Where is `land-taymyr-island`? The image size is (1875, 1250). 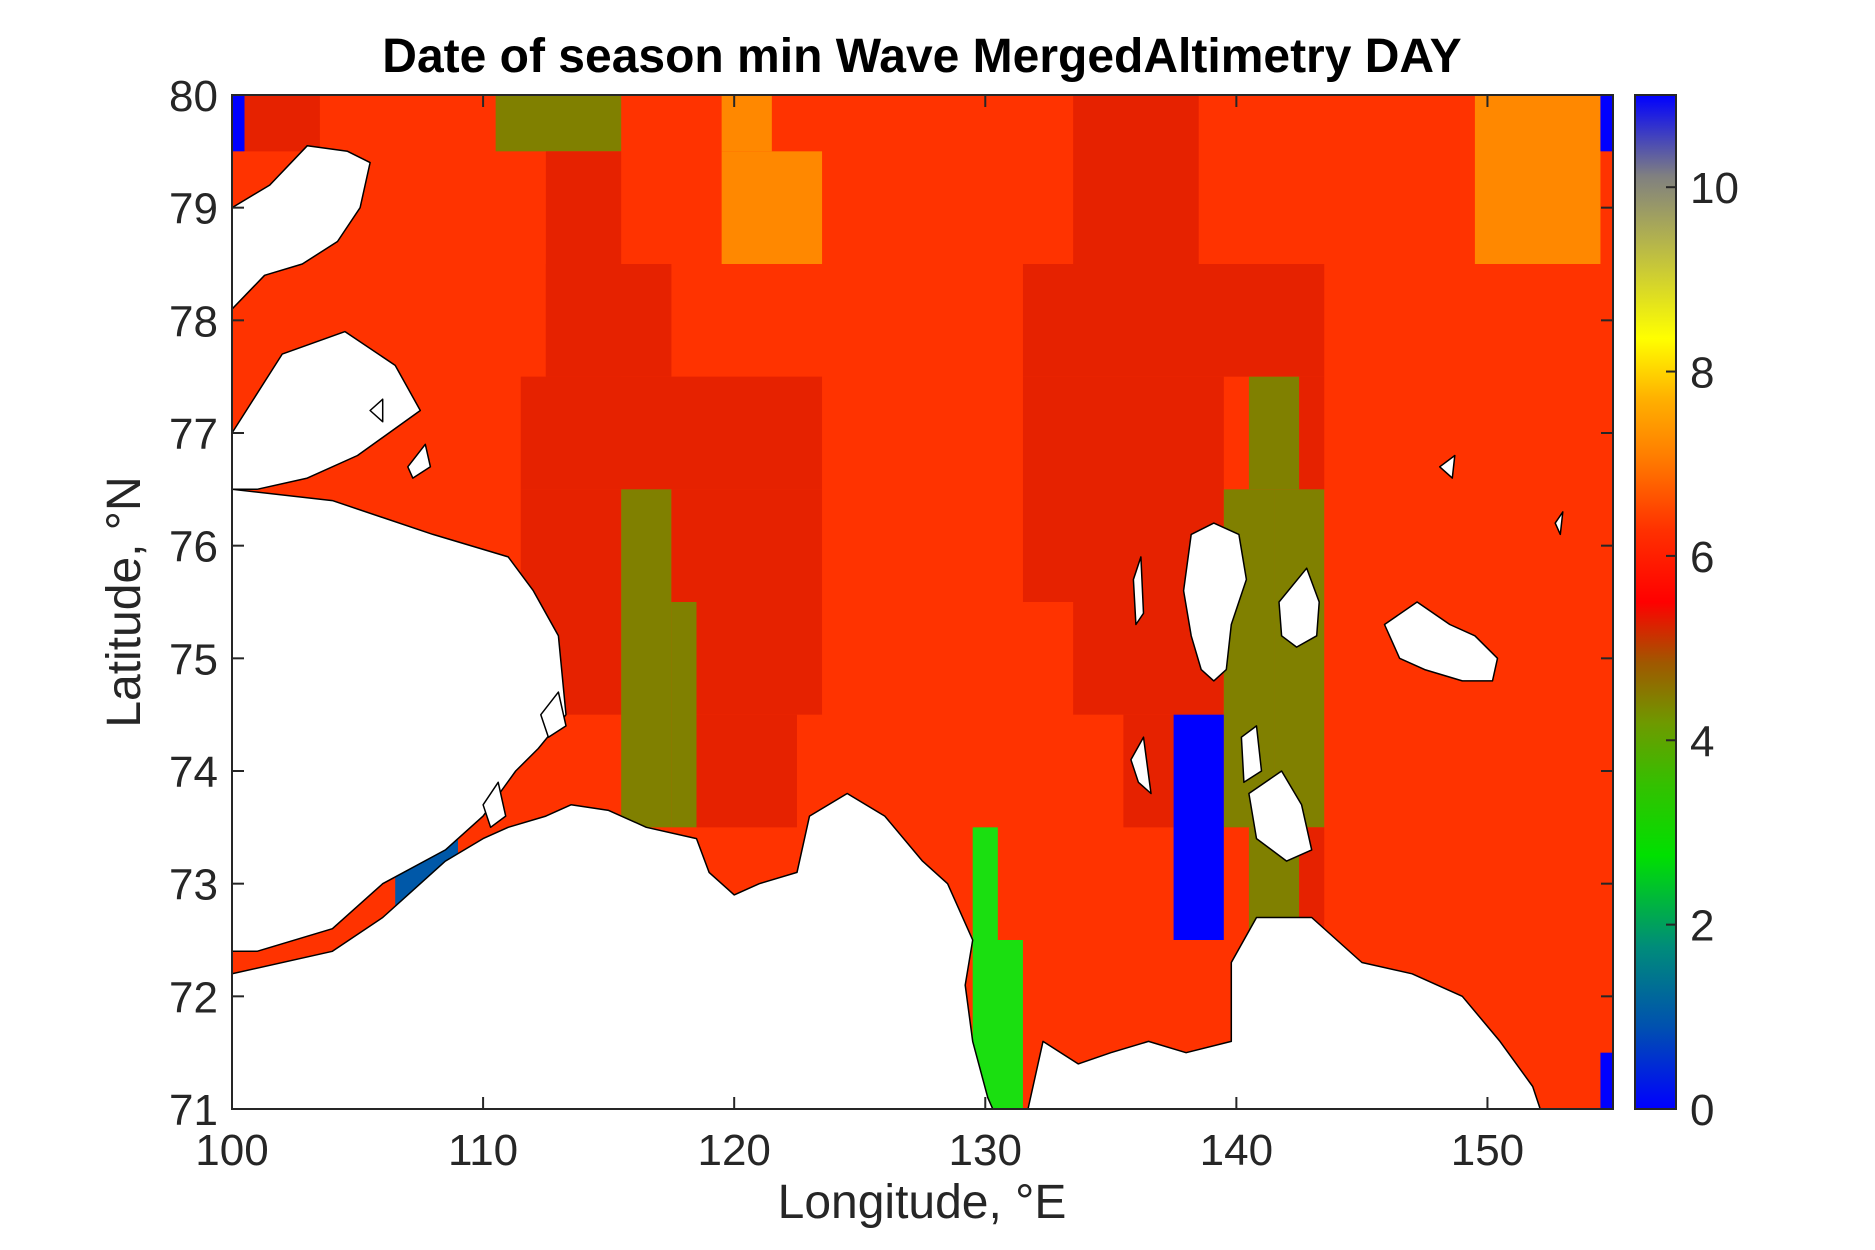
land-taymyr-island is located at coordinates (419, 461).